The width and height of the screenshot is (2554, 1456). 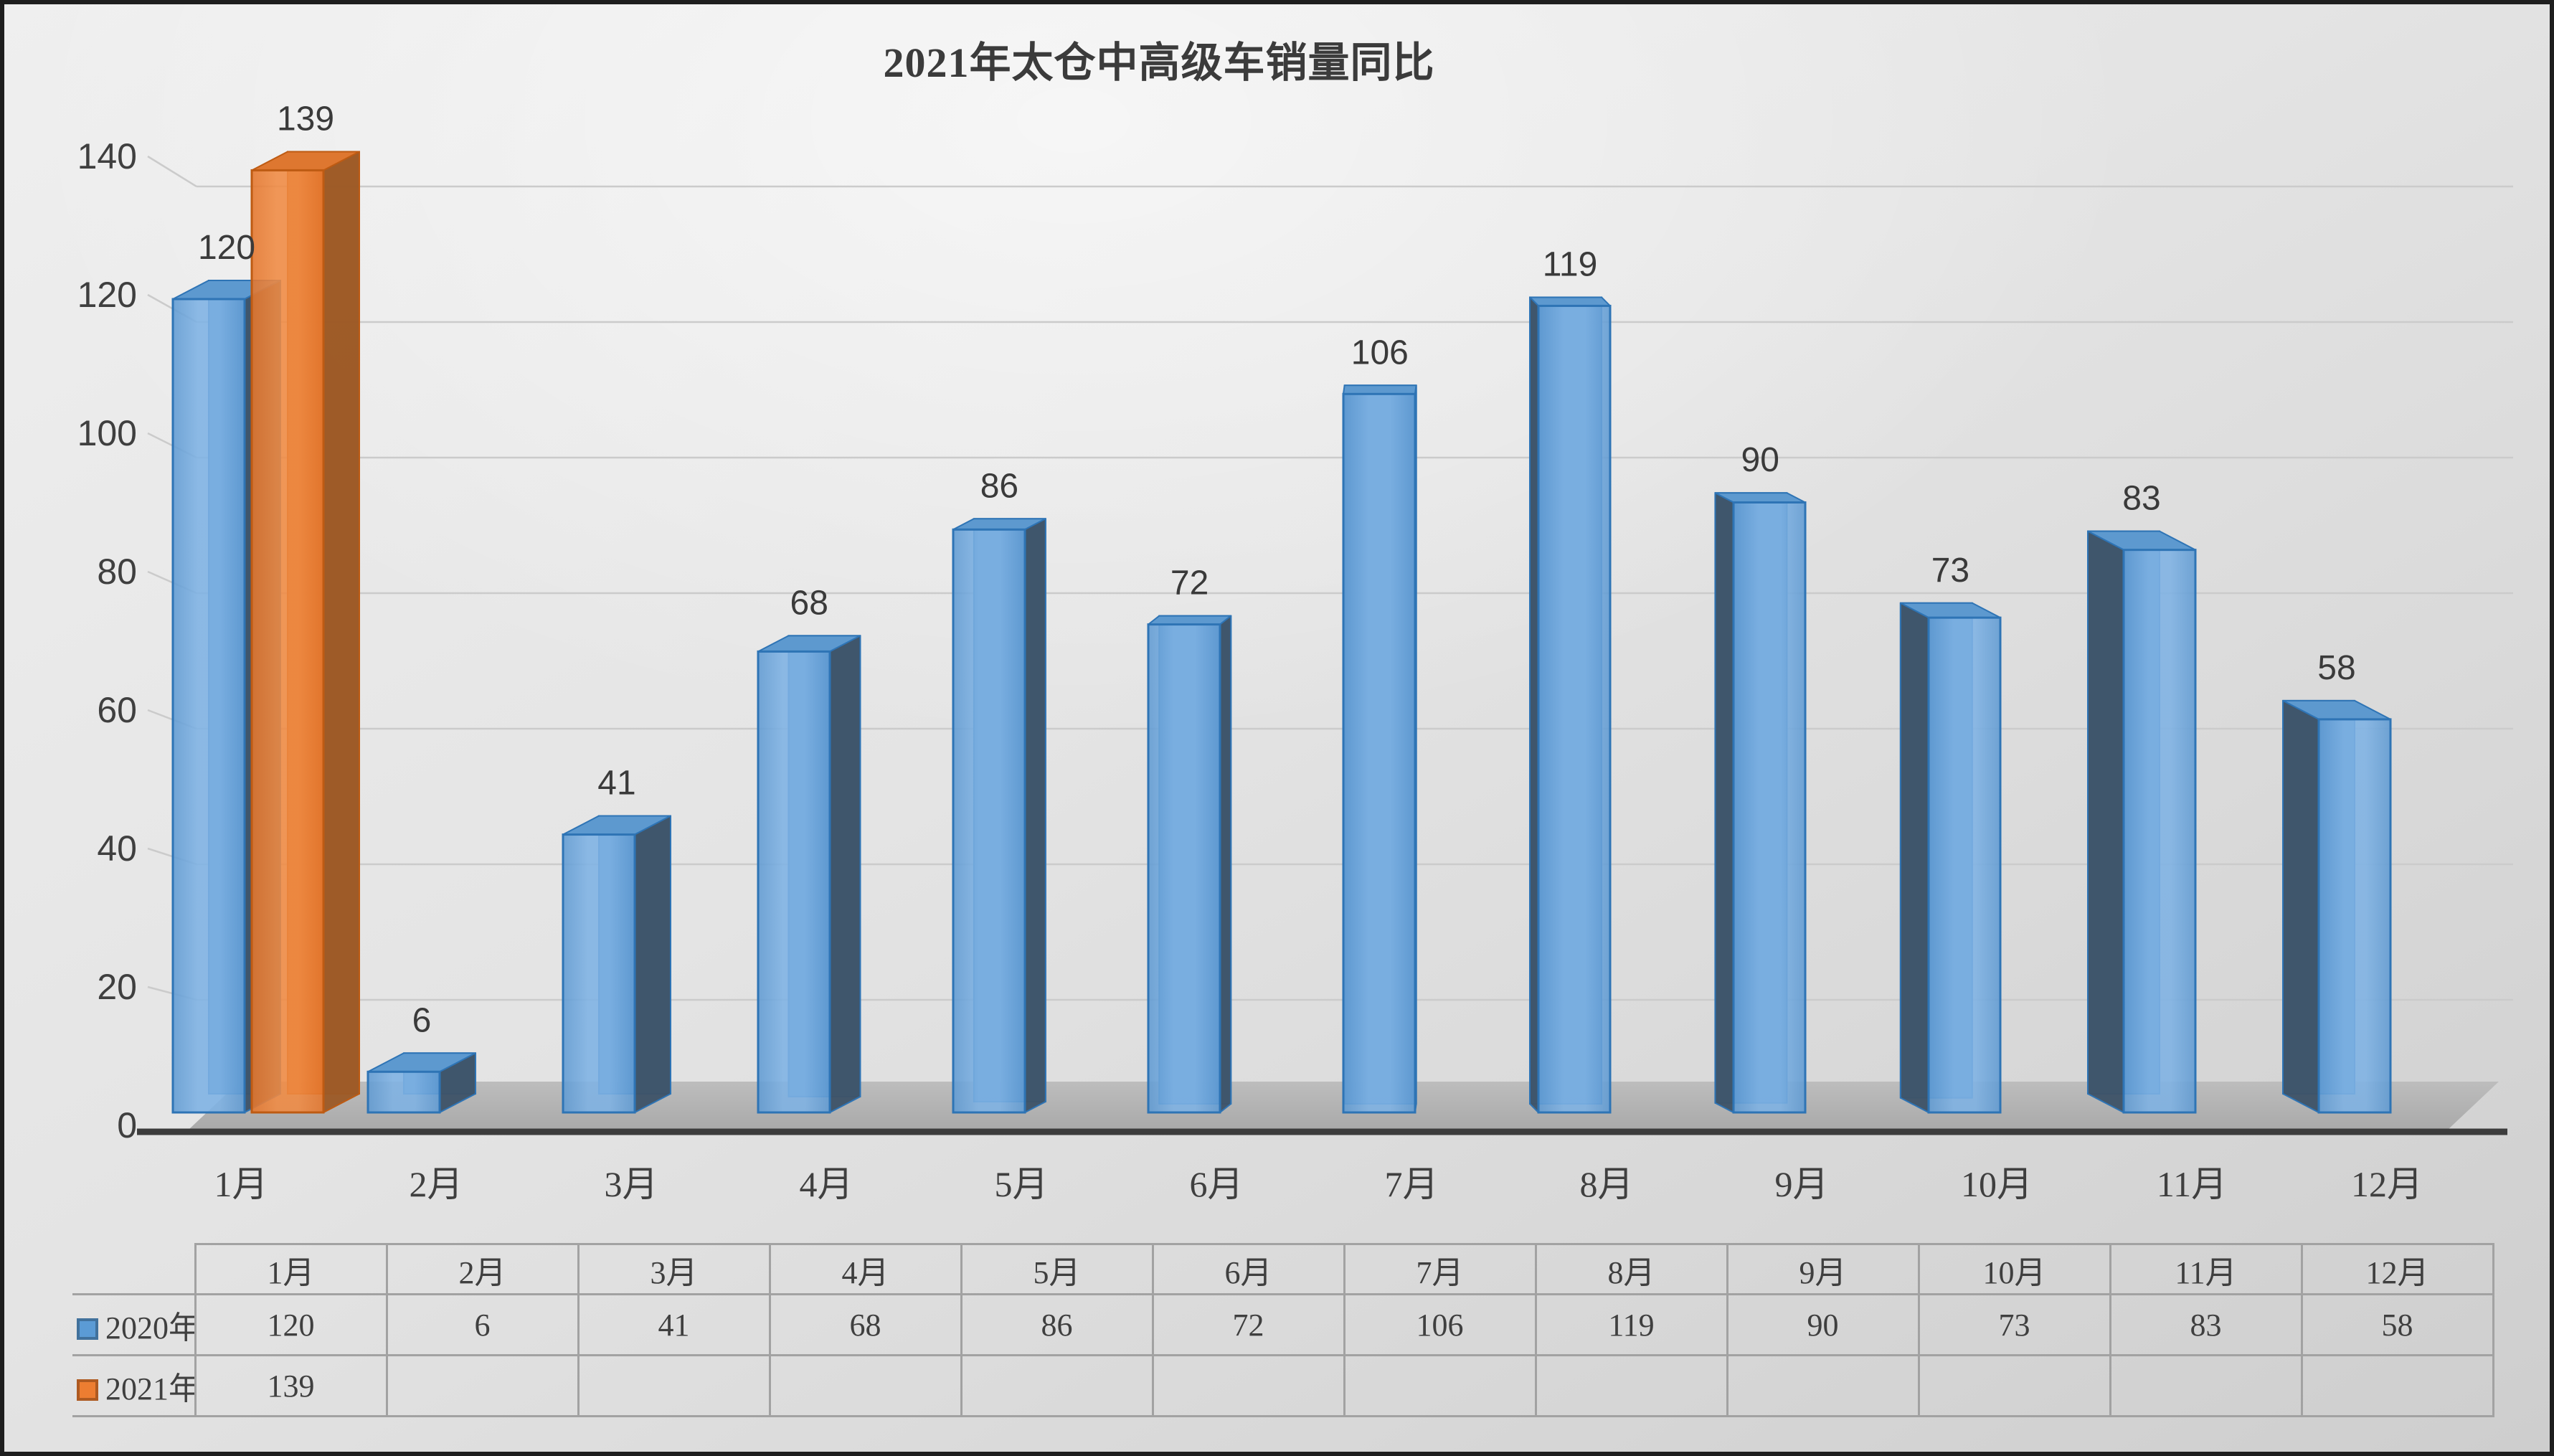 I want to click on y-tick-label: 140, so click(x=107, y=156).